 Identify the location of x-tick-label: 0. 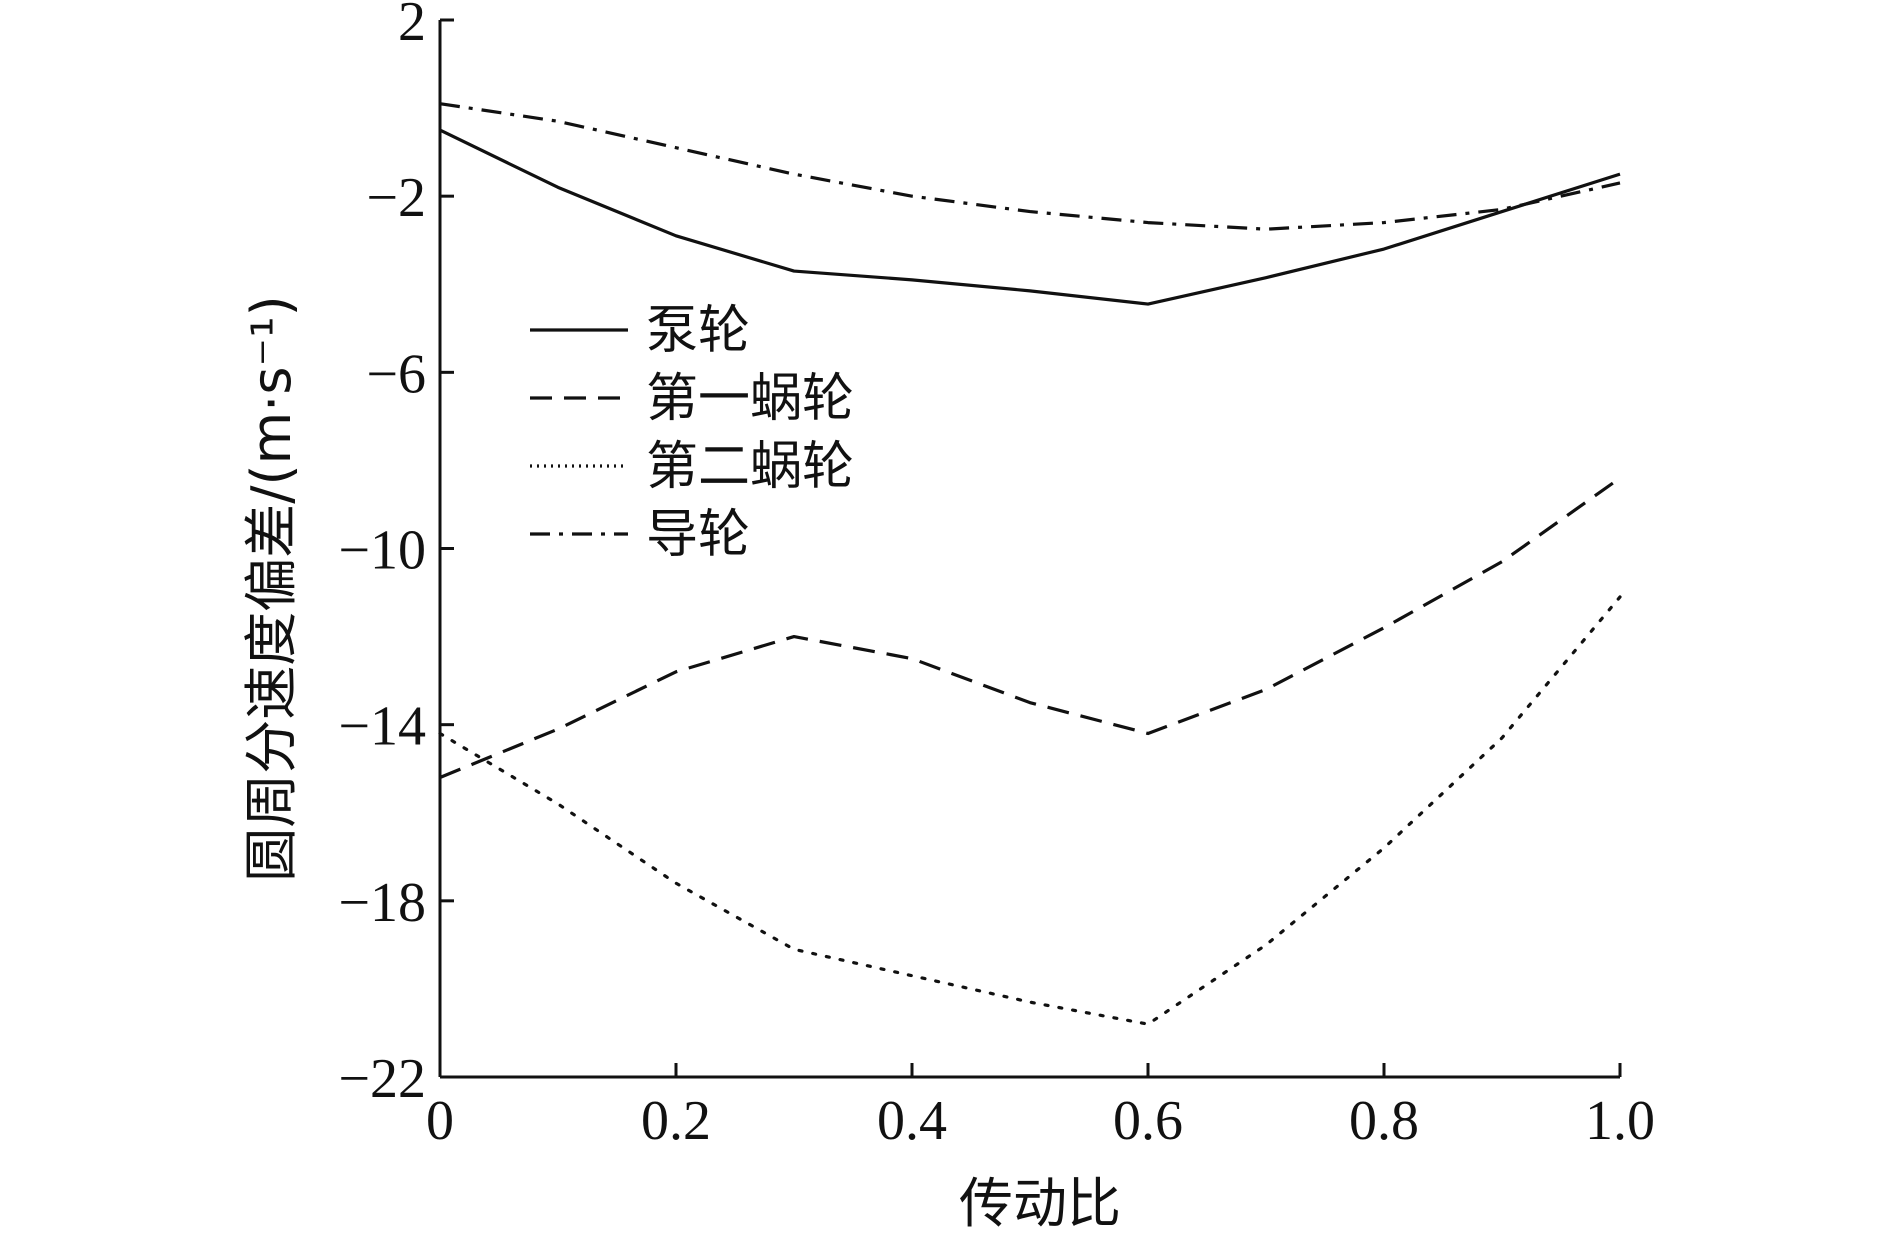
(440, 1121).